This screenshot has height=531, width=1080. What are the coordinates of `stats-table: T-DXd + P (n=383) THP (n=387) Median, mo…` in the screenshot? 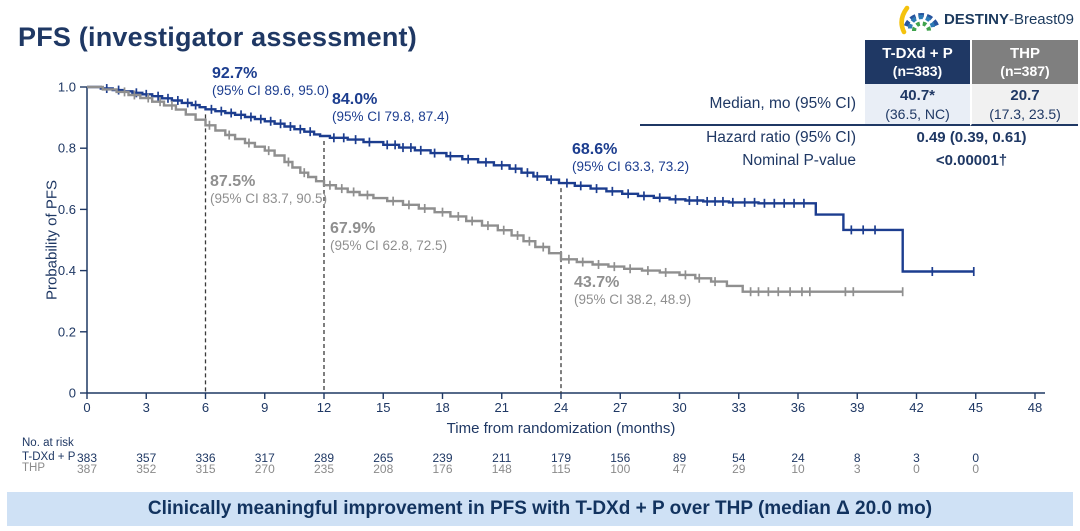 It's located at (859, 106).